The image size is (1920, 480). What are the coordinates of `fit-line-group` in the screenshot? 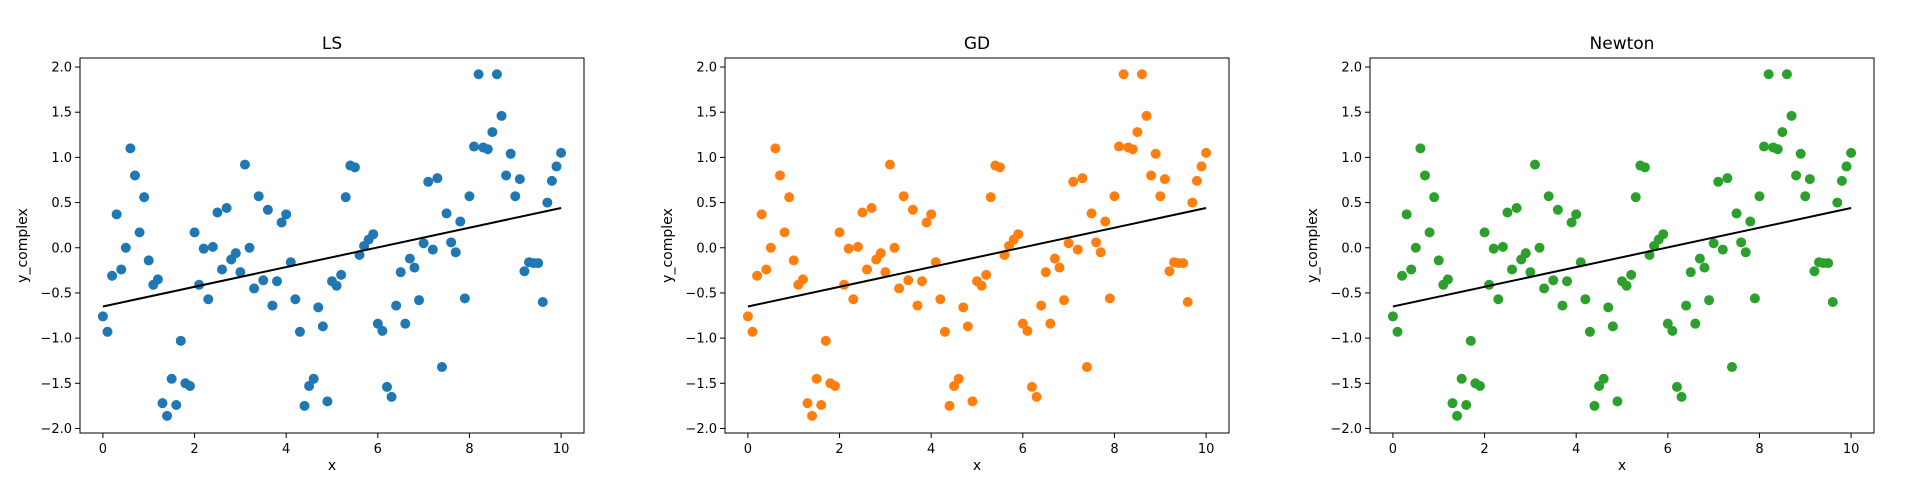 It's located at (1622, 257).